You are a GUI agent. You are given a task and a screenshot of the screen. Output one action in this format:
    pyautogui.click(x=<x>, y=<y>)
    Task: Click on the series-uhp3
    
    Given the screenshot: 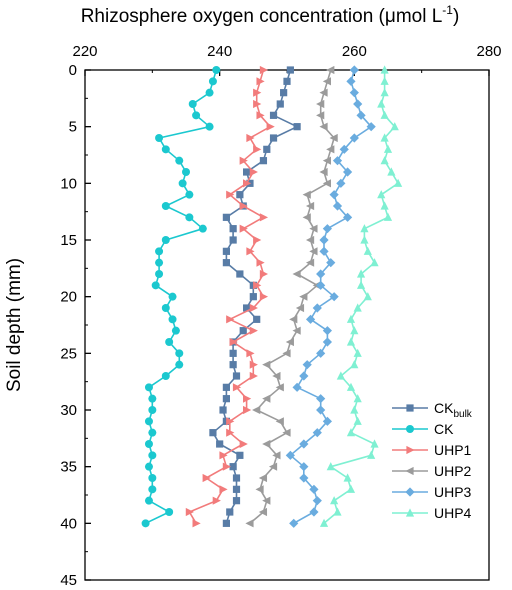 What is the action you would take?
    pyautogui.click(x=330, y=296)
    